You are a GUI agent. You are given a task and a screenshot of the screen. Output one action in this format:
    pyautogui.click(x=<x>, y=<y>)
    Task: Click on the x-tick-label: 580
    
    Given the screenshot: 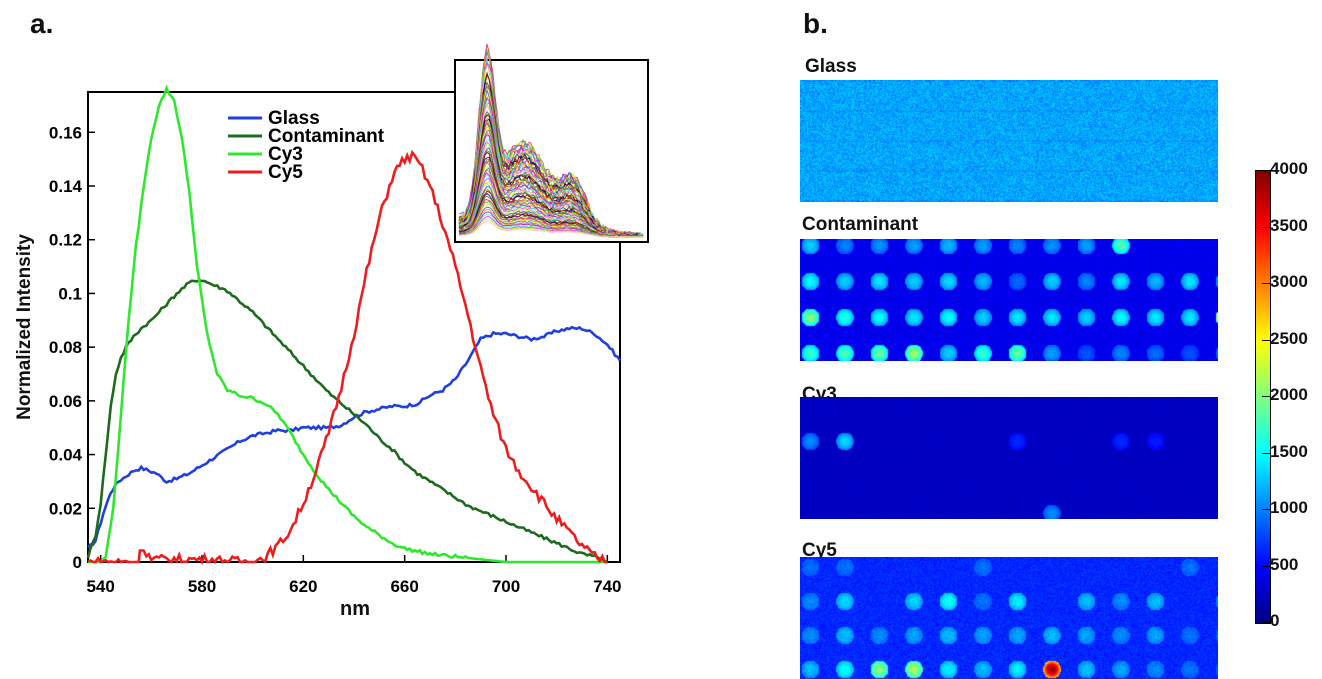 What is the action you would take?
    pyautogui.click(x=202, y=586)
    